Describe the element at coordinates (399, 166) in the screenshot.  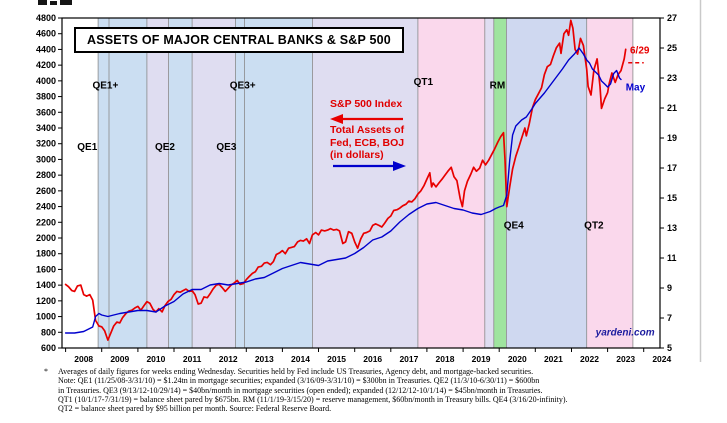
I see `assets-right-arrow-head` at that location.